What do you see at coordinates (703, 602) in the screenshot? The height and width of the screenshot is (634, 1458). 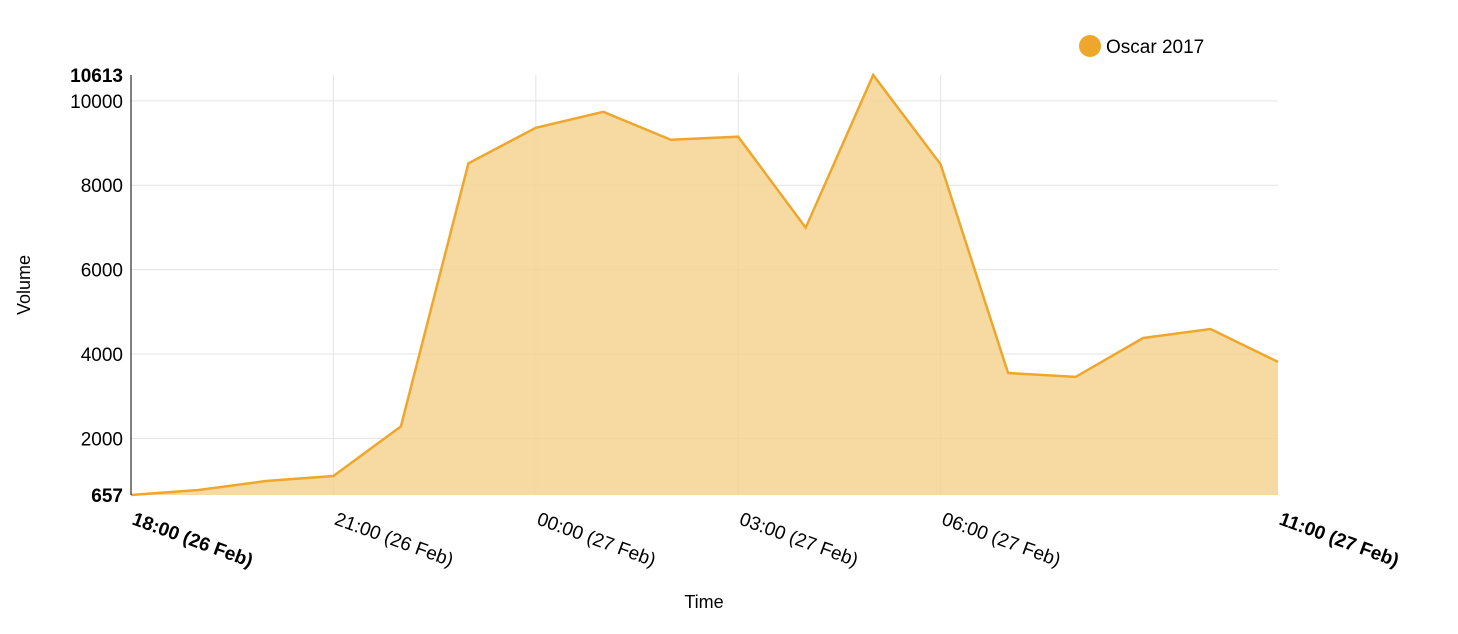 I see `x-axis-label: Time` at bounding box center [703, 602].